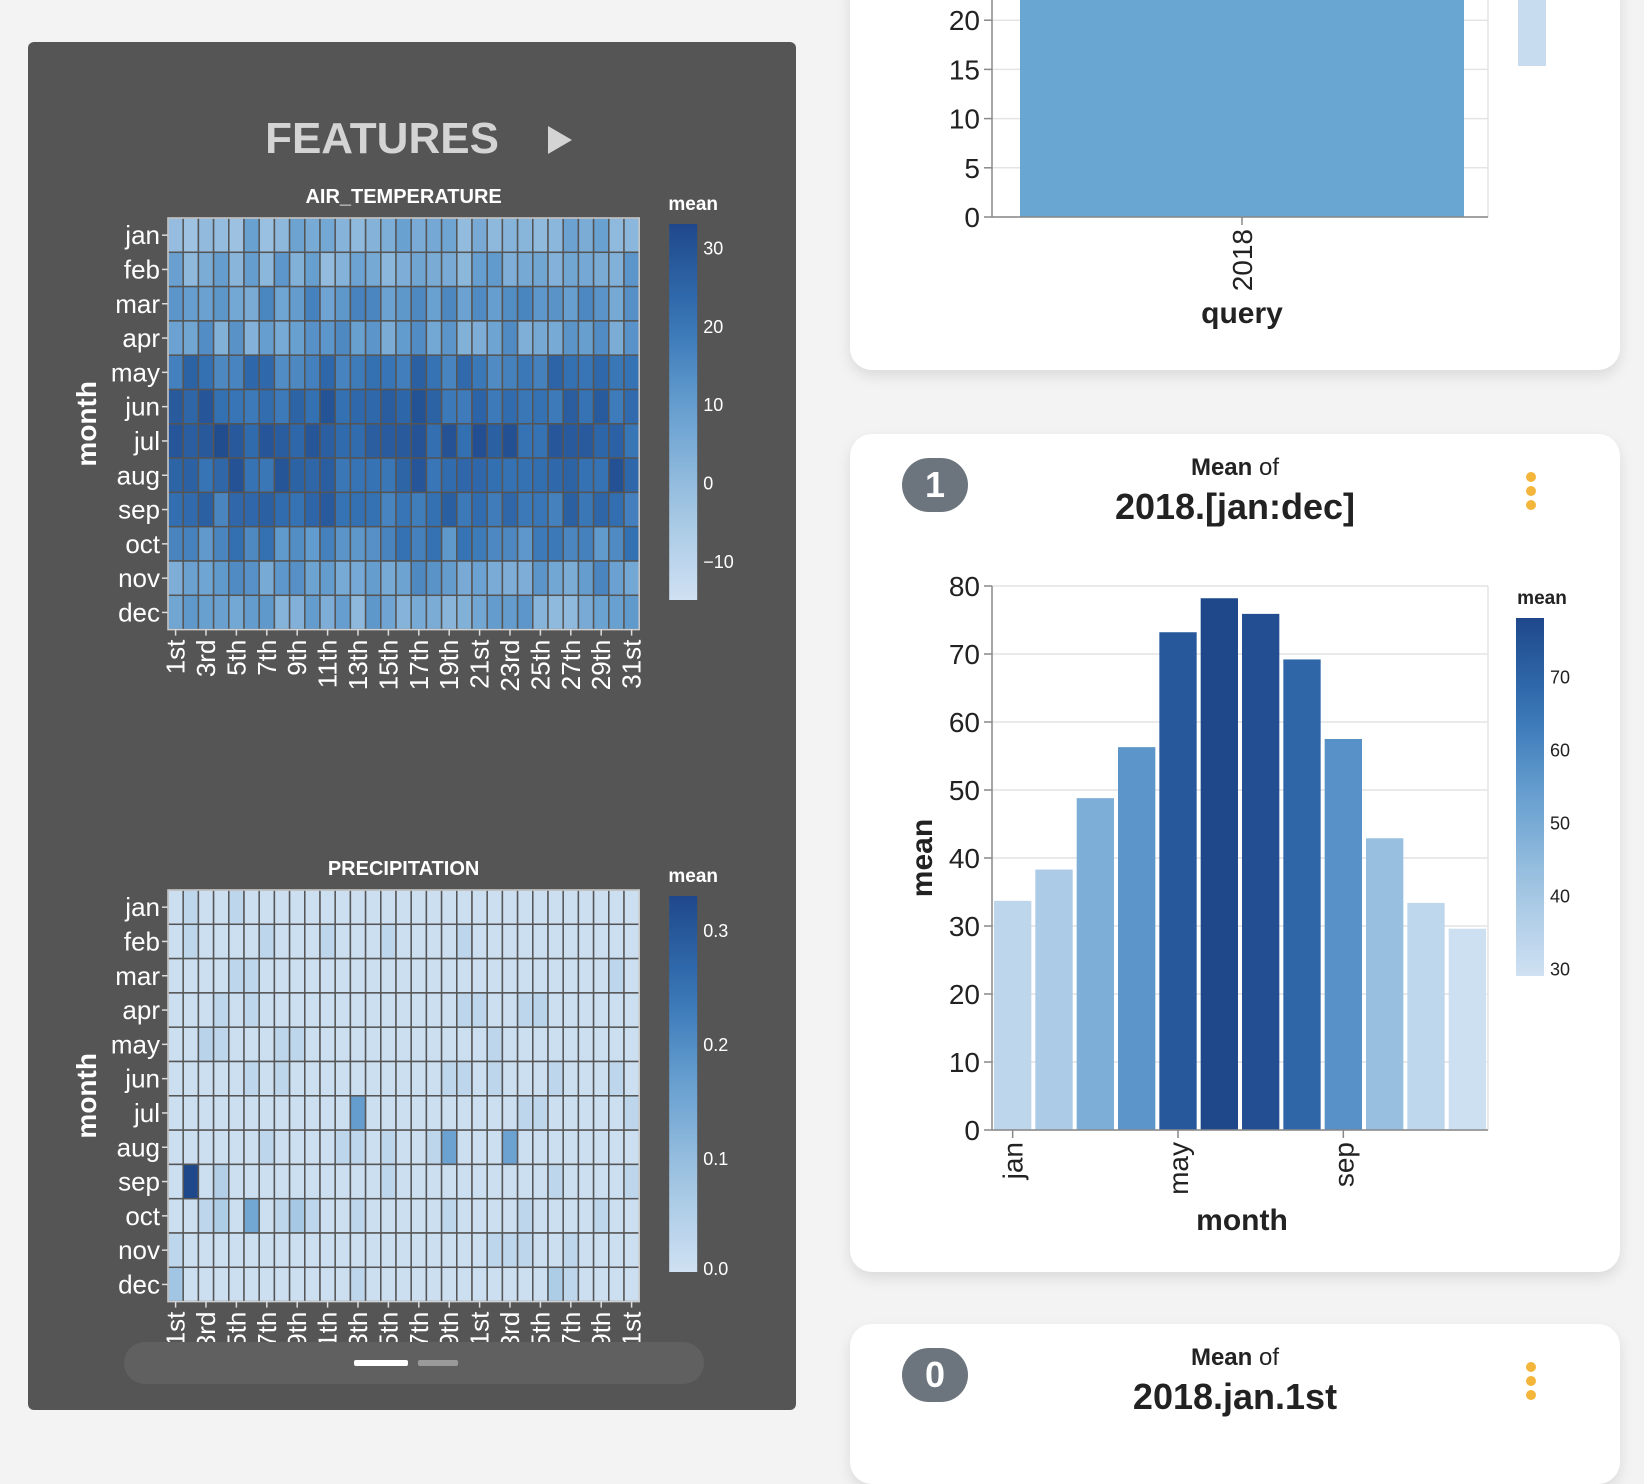 The width and height of the screenshot is (1644, 1484). I want to click on card-subtitle: Mean of, so click(1235, 1358).